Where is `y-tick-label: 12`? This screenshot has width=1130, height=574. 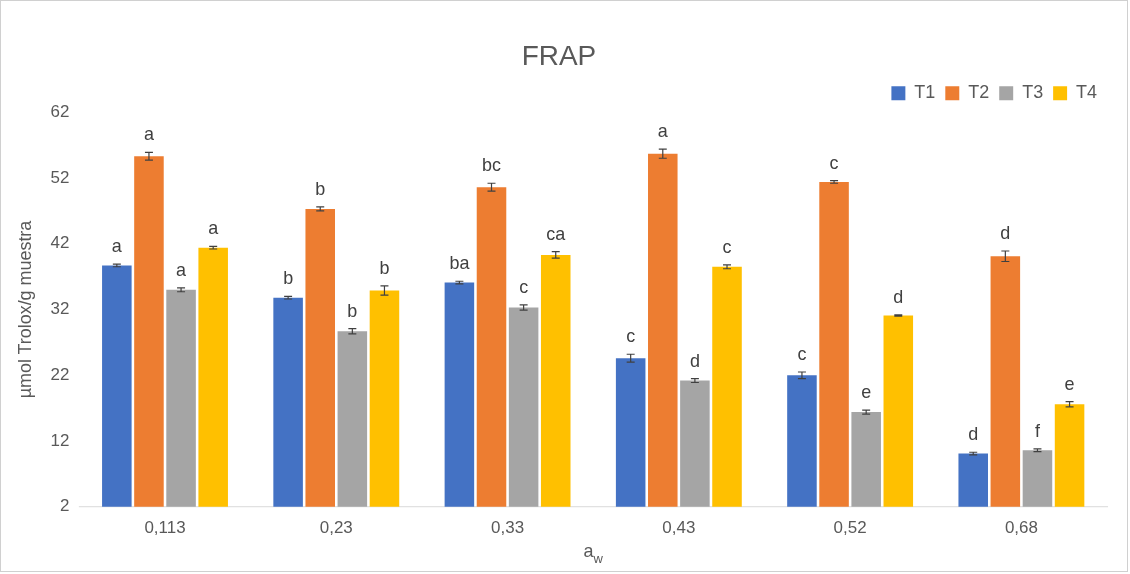
y-tick-label: 12 is located at coordinates (60, 440).